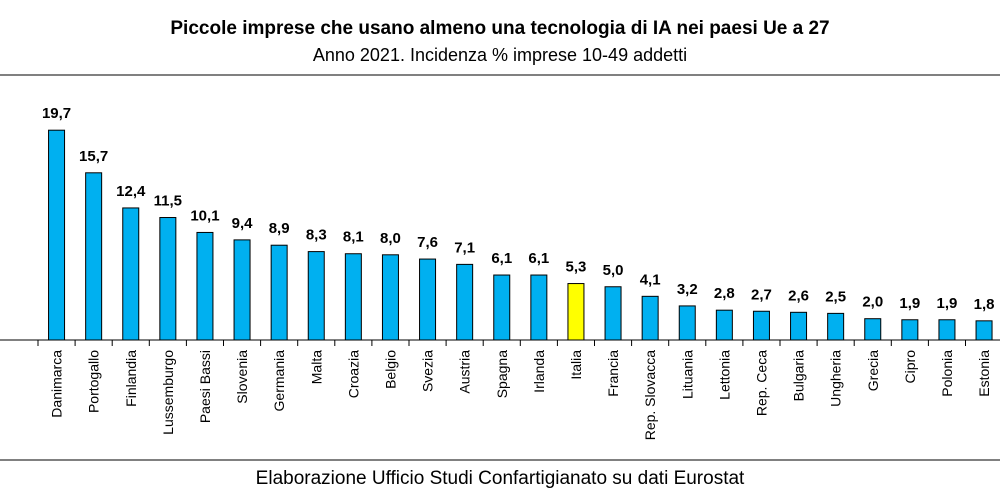  I want to click on bar-bulgaria, so click(799, 326).